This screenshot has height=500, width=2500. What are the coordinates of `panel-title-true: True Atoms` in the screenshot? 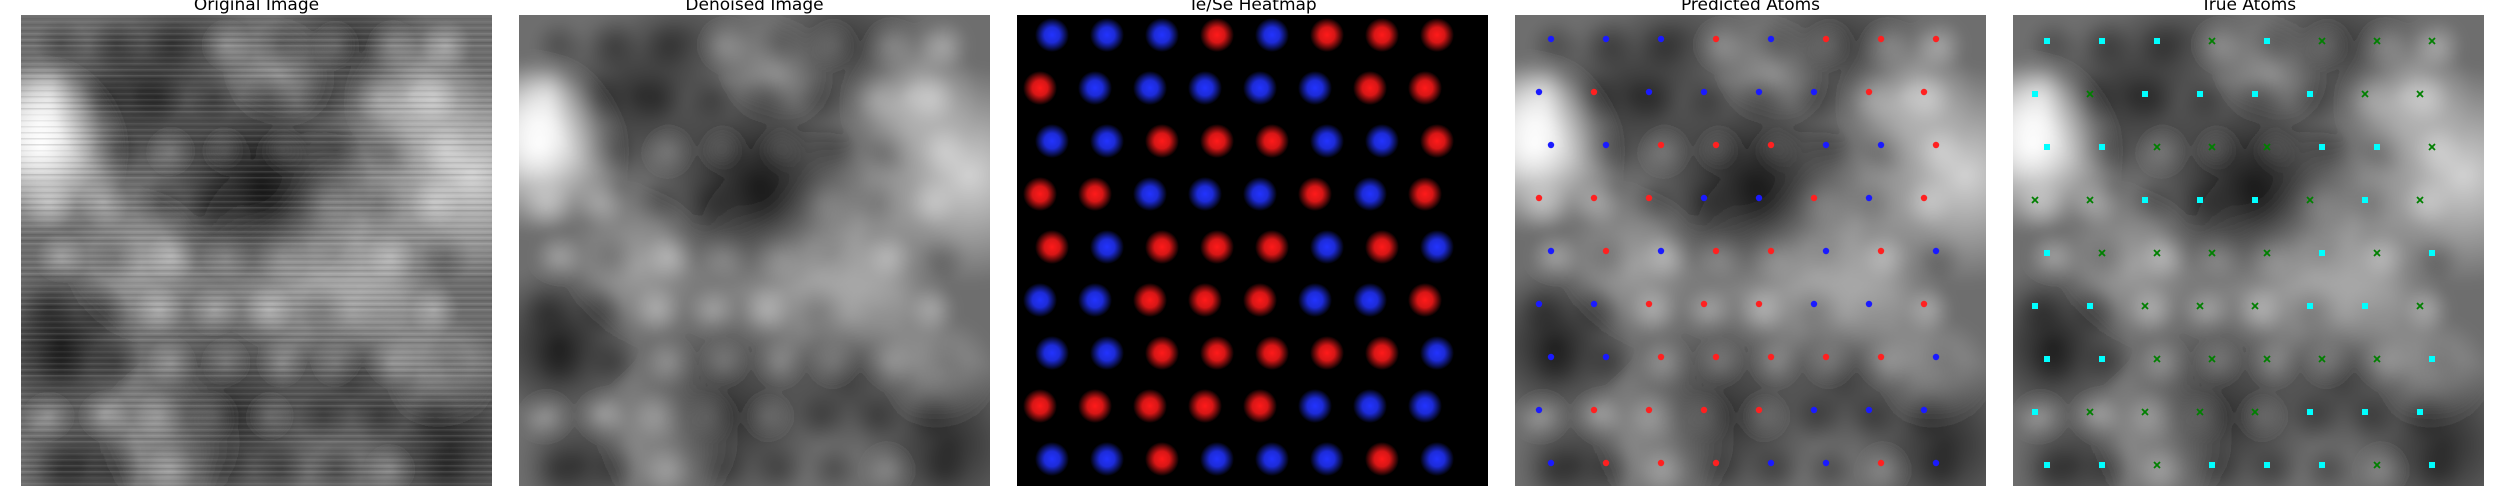 It's located at (2248, 7).